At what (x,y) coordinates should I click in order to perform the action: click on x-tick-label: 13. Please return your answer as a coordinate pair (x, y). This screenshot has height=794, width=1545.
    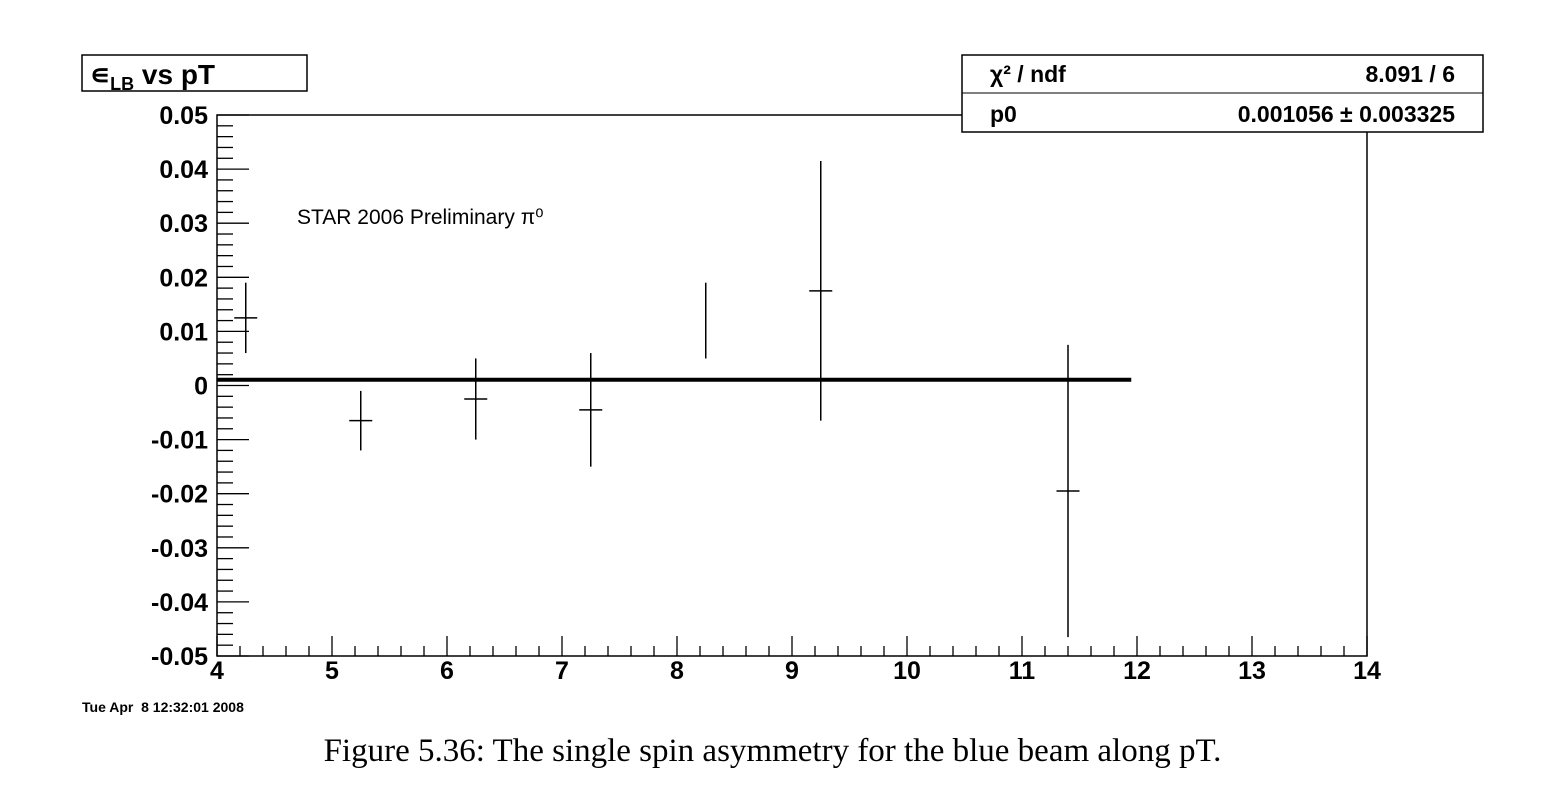
    Looking at the image, I should click on (1252, 671).